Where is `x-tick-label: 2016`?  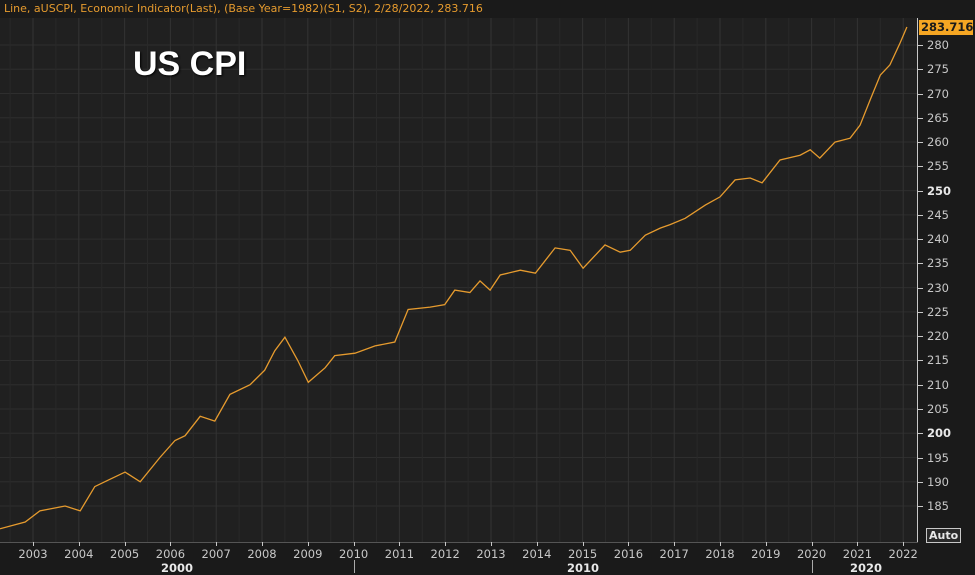
x-tick-label: 2016 is located at coordinates (628, 554).